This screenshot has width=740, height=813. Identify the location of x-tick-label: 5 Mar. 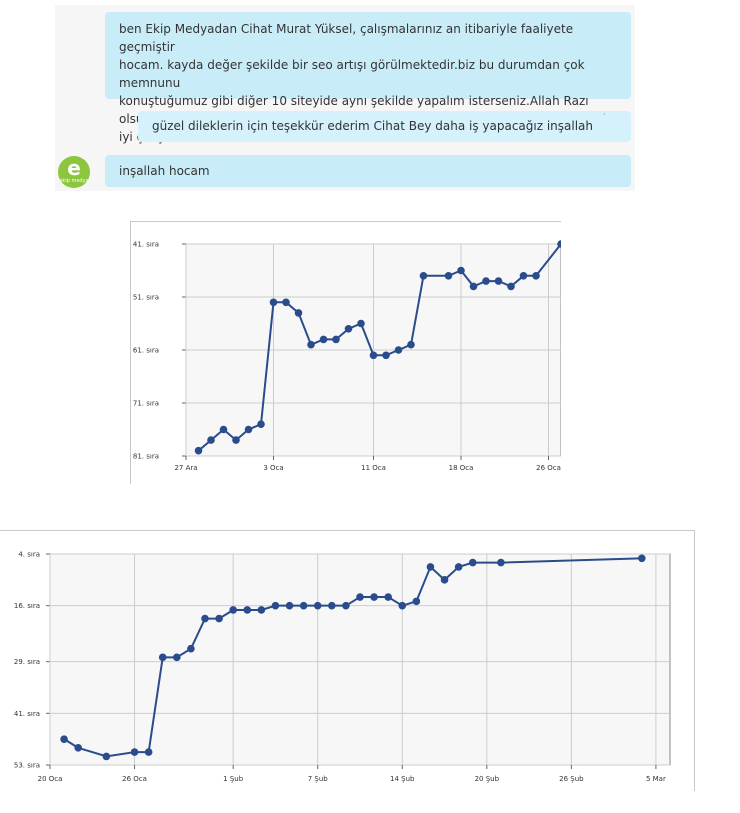
(656, 779).